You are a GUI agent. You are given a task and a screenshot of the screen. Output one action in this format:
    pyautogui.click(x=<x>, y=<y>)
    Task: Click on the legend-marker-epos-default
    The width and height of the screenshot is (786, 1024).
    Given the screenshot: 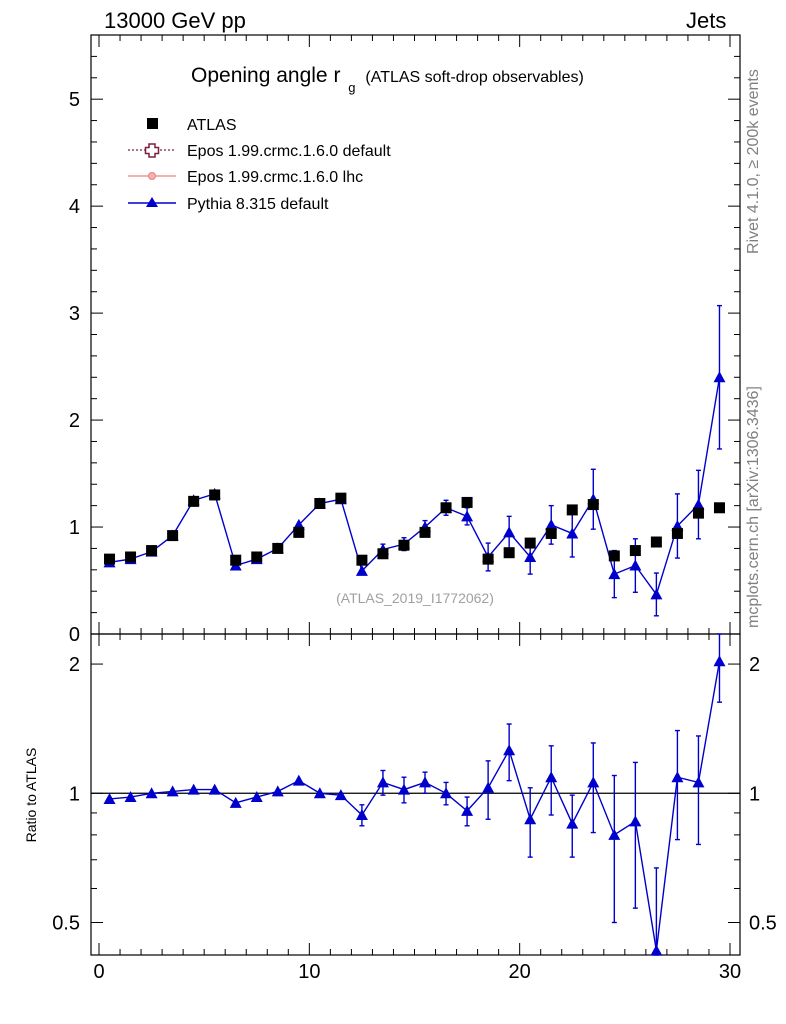 What is the action you would take?
    pyautogui.click(x=152, y=150)
    